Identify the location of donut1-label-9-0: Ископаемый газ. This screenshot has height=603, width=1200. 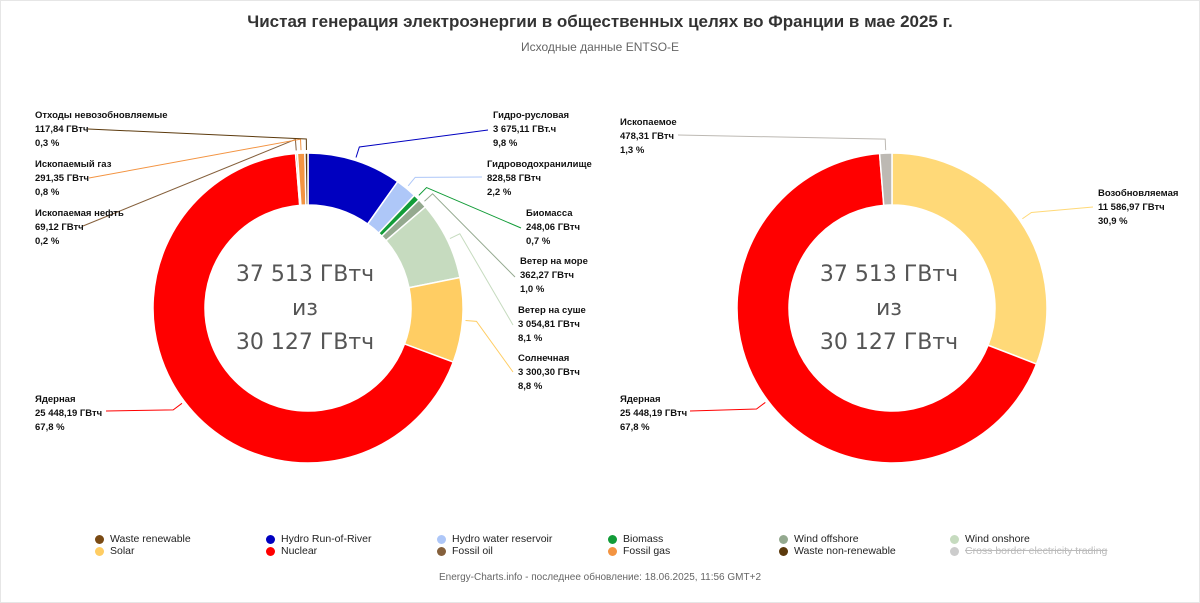
(73, 164).